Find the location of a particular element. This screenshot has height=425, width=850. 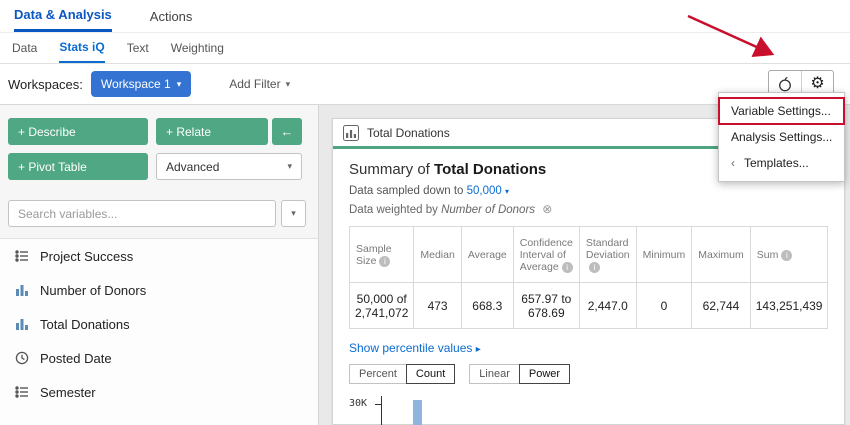

y-axis-tick is located at coordinates (378, 404).